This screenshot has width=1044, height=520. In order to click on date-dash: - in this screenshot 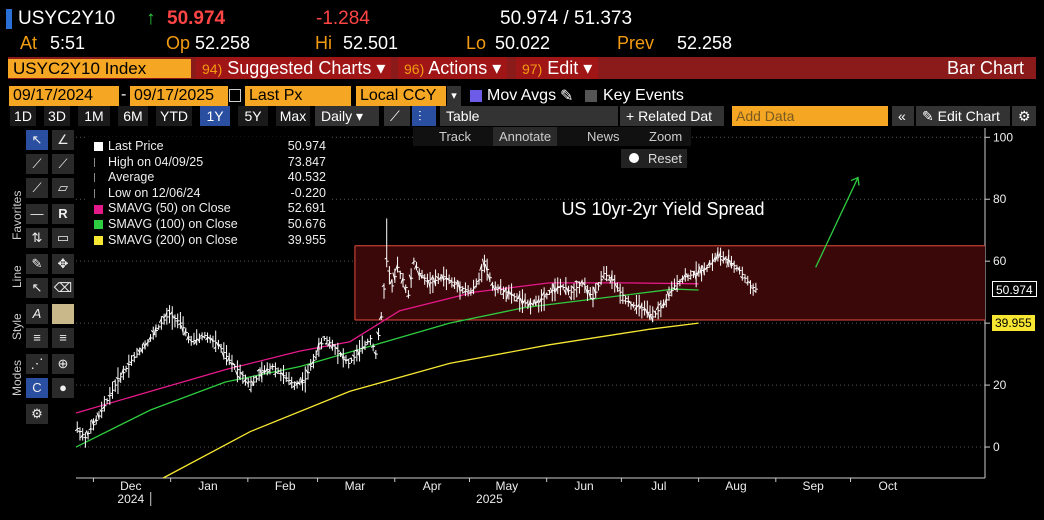, I will do `click(124, 94)`.